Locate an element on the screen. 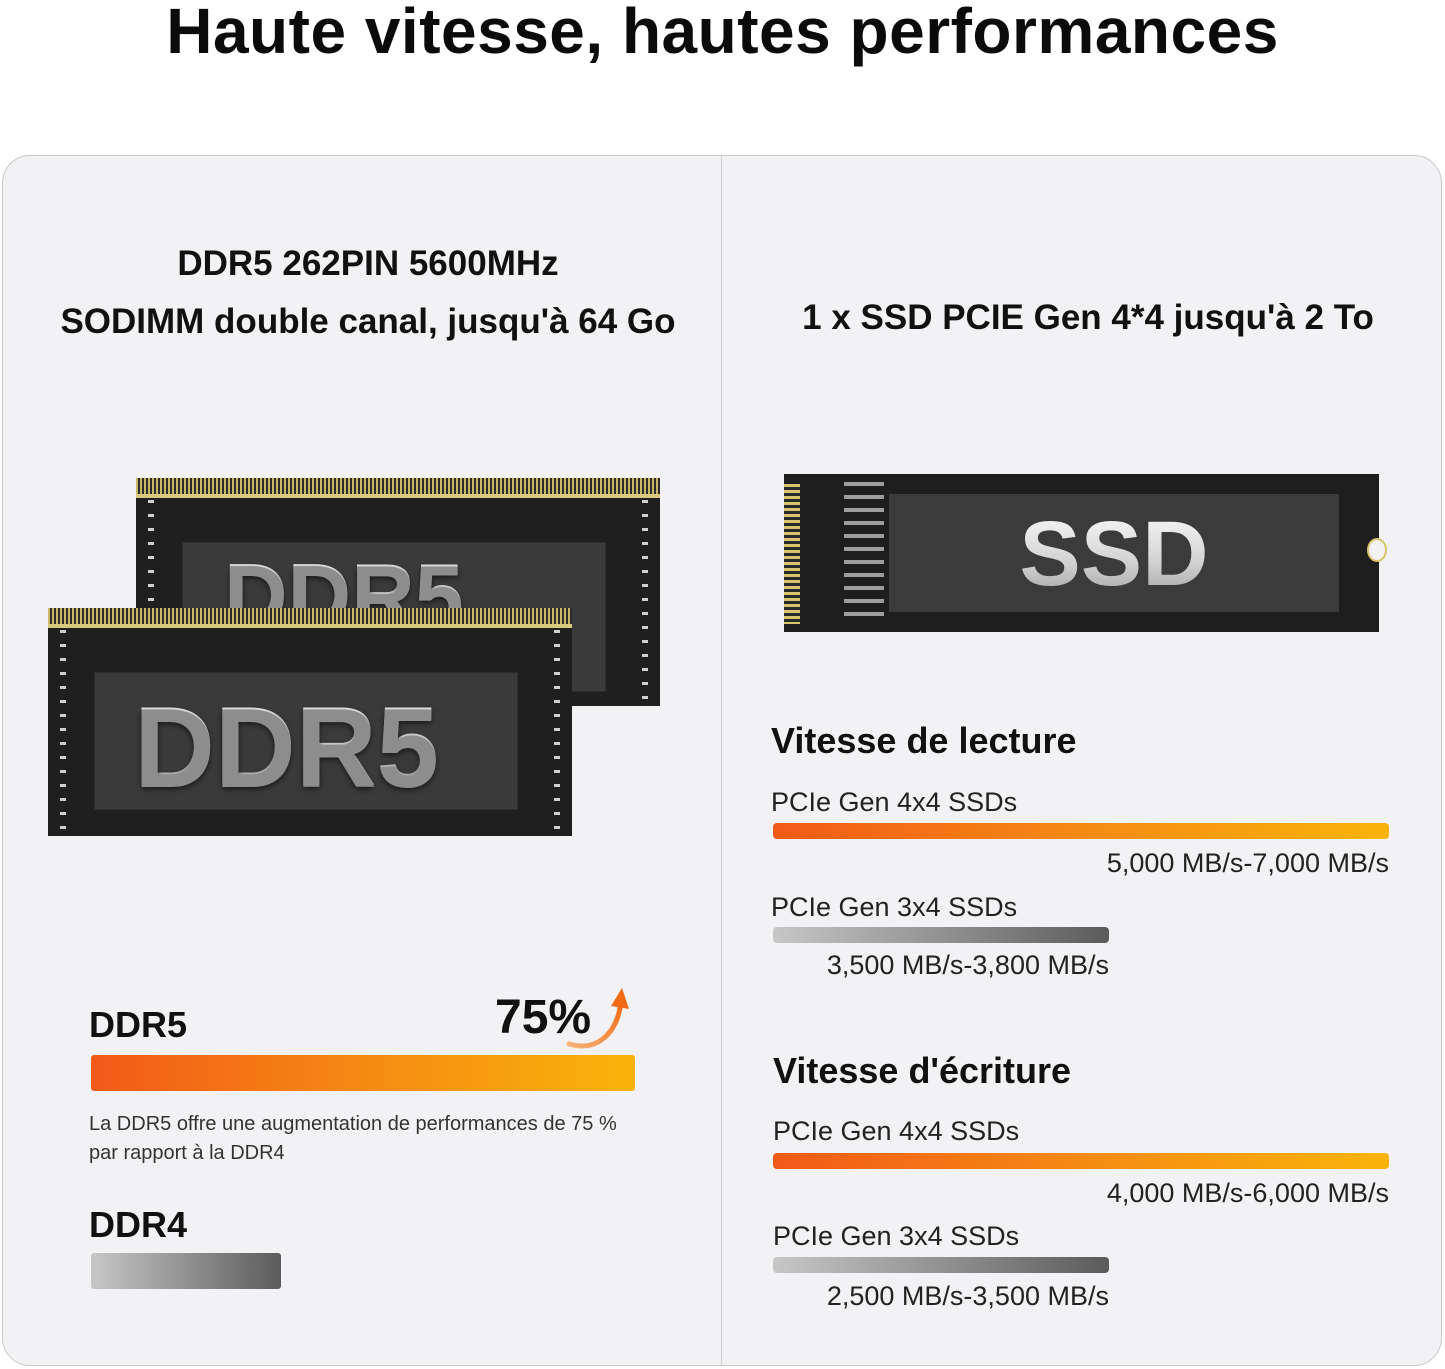  write-gen3-value: 2,500 MB/s-3,500 MB/s is located at coordinates (967, 1296).